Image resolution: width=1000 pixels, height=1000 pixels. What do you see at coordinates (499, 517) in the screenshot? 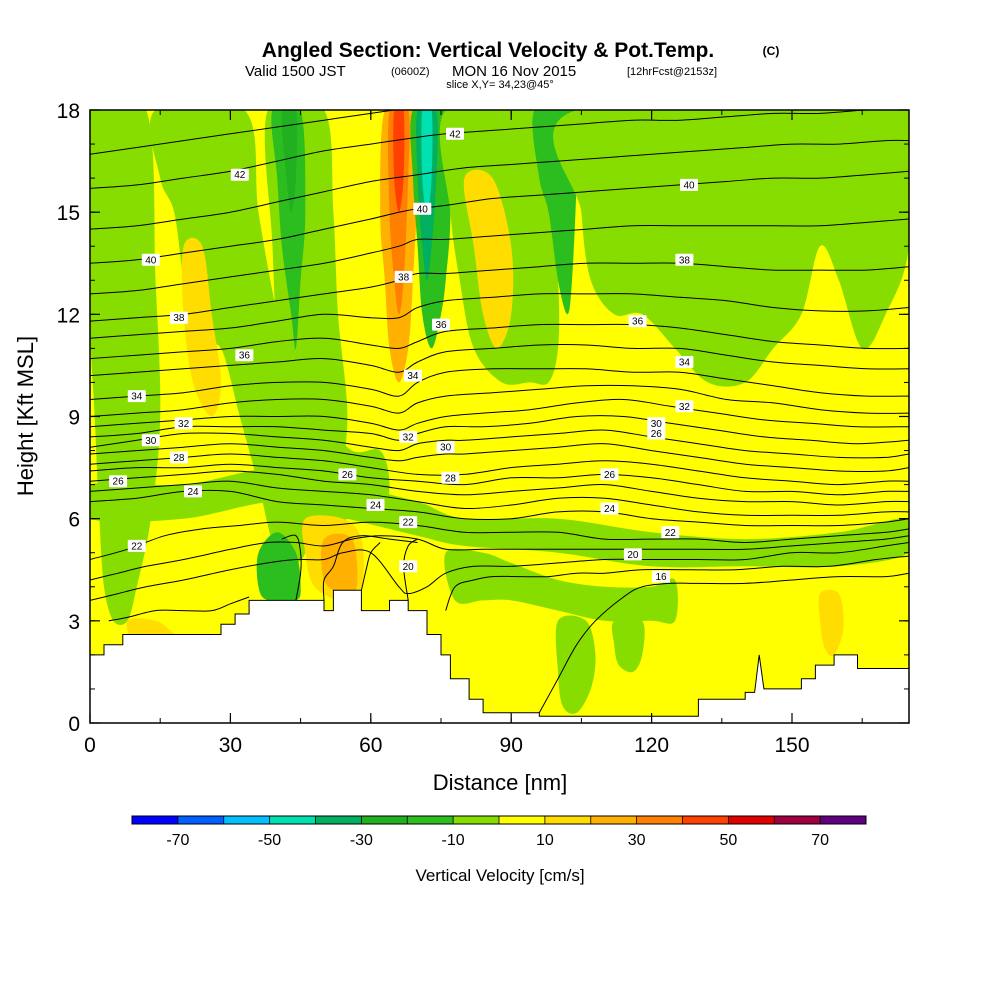
I see `velocity-region-mid-layer-sink` at bounding box center [499, 517].